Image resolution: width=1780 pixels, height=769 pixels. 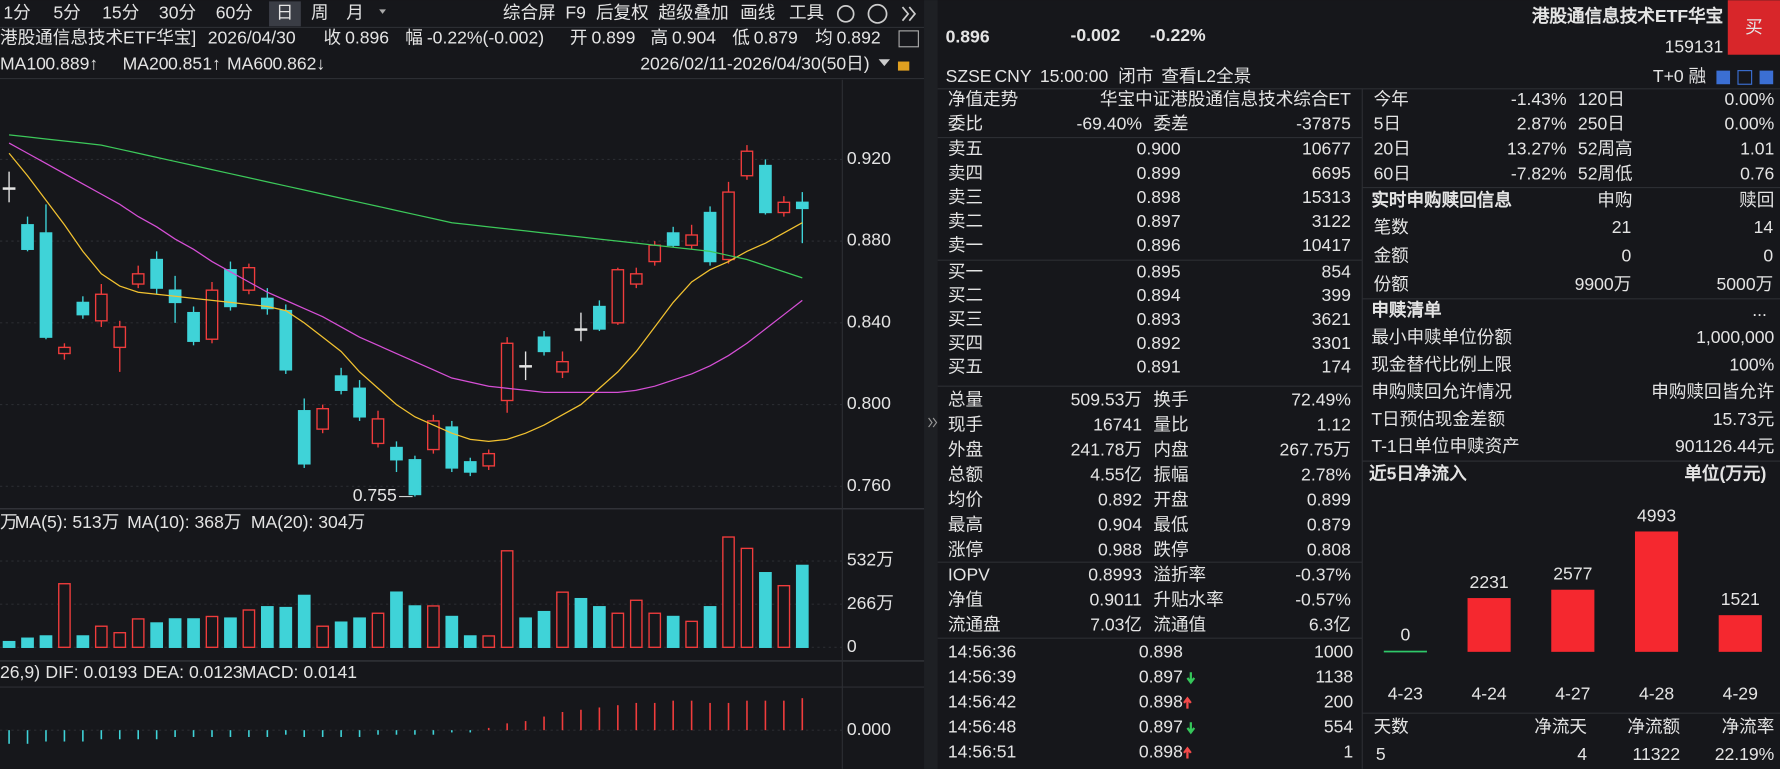 I want to click on period-tab: 周, so click(x=320, y=12).